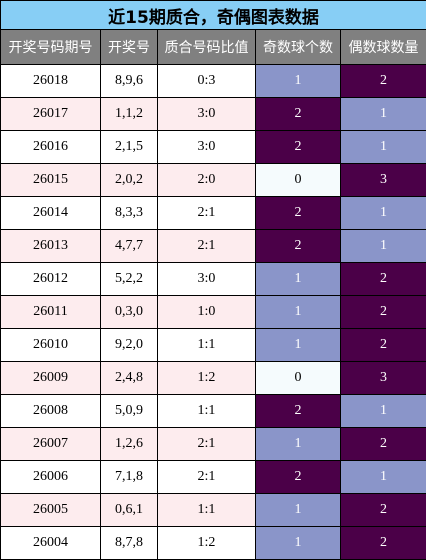 This screenshot has width=426, height=560. I want to click on numbers-cell: 8,9,6, so click(129, 81).